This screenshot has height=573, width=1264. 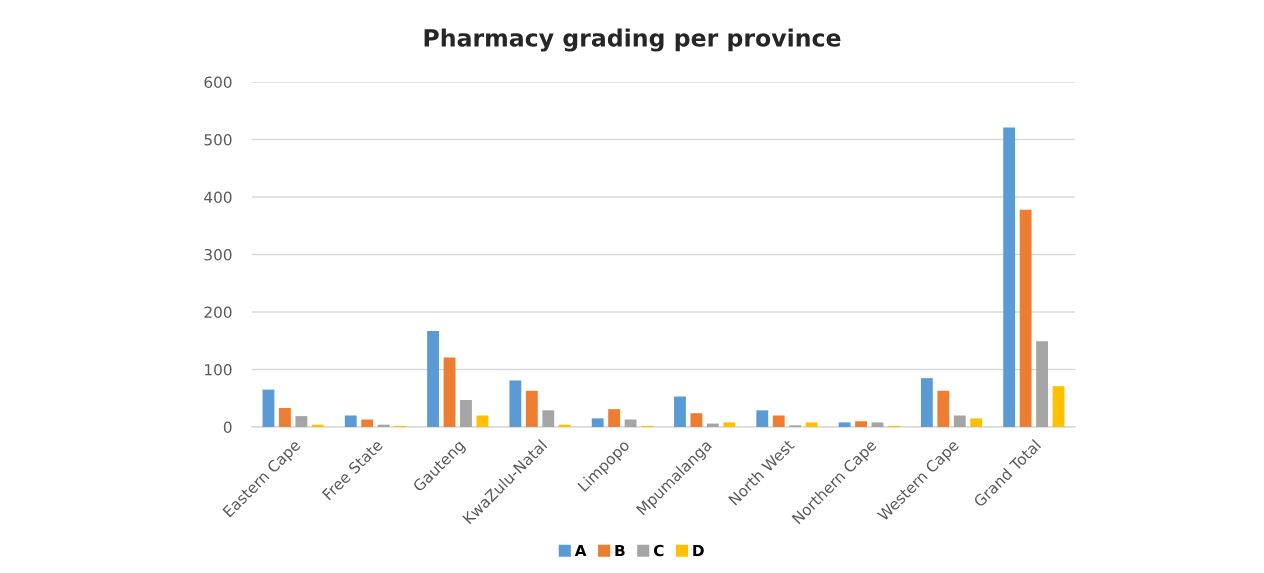 What do you see at coordinates (218, 254) in the screenshot?
I see `y-tick-label: 300` at bounding box center [218, 254].